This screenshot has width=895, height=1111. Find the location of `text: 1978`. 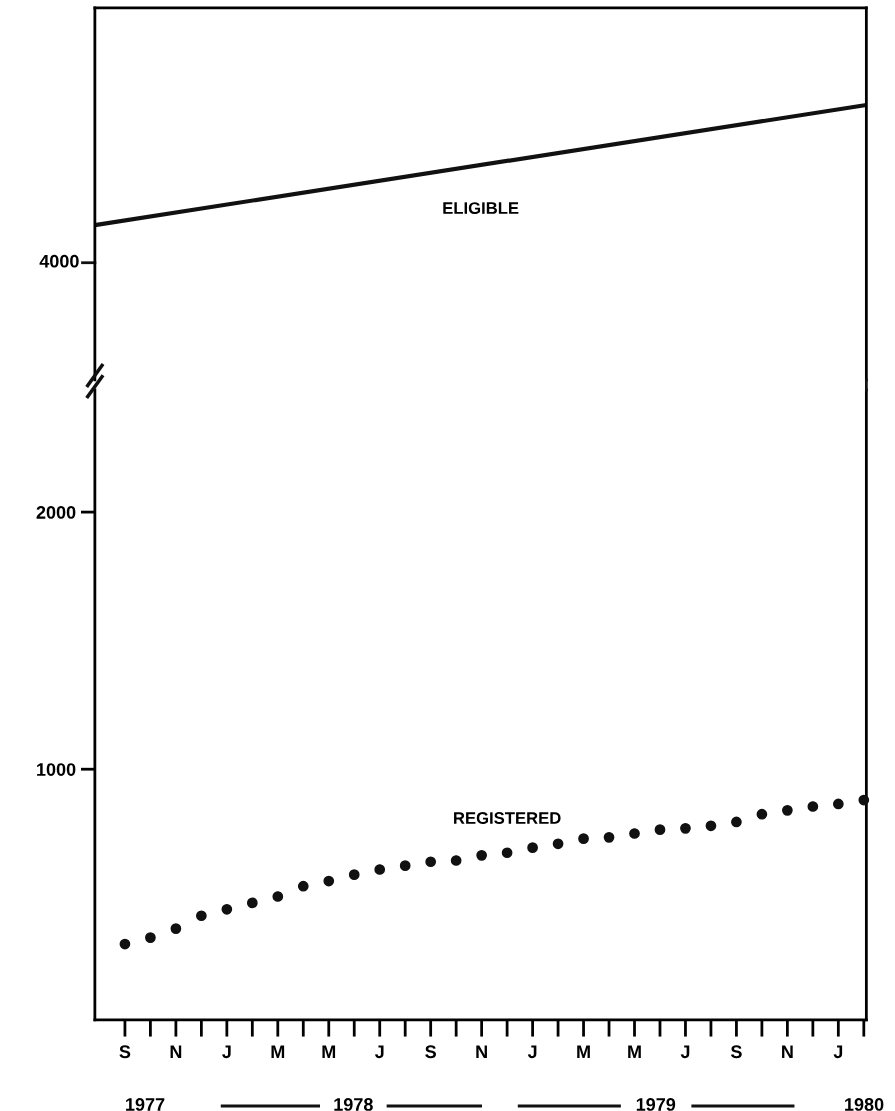

text: 1978 is located at coordinates (353, 1104).